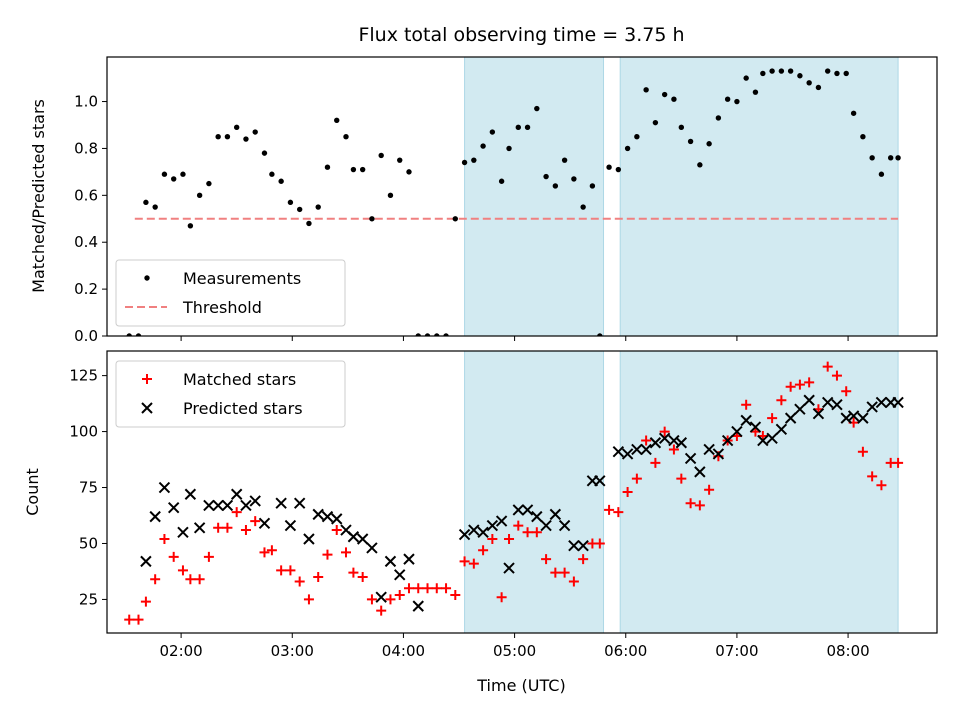 This screenshot has width=960, height=724. I want to click on x-tick-label: 06:00, so click(625, 651).